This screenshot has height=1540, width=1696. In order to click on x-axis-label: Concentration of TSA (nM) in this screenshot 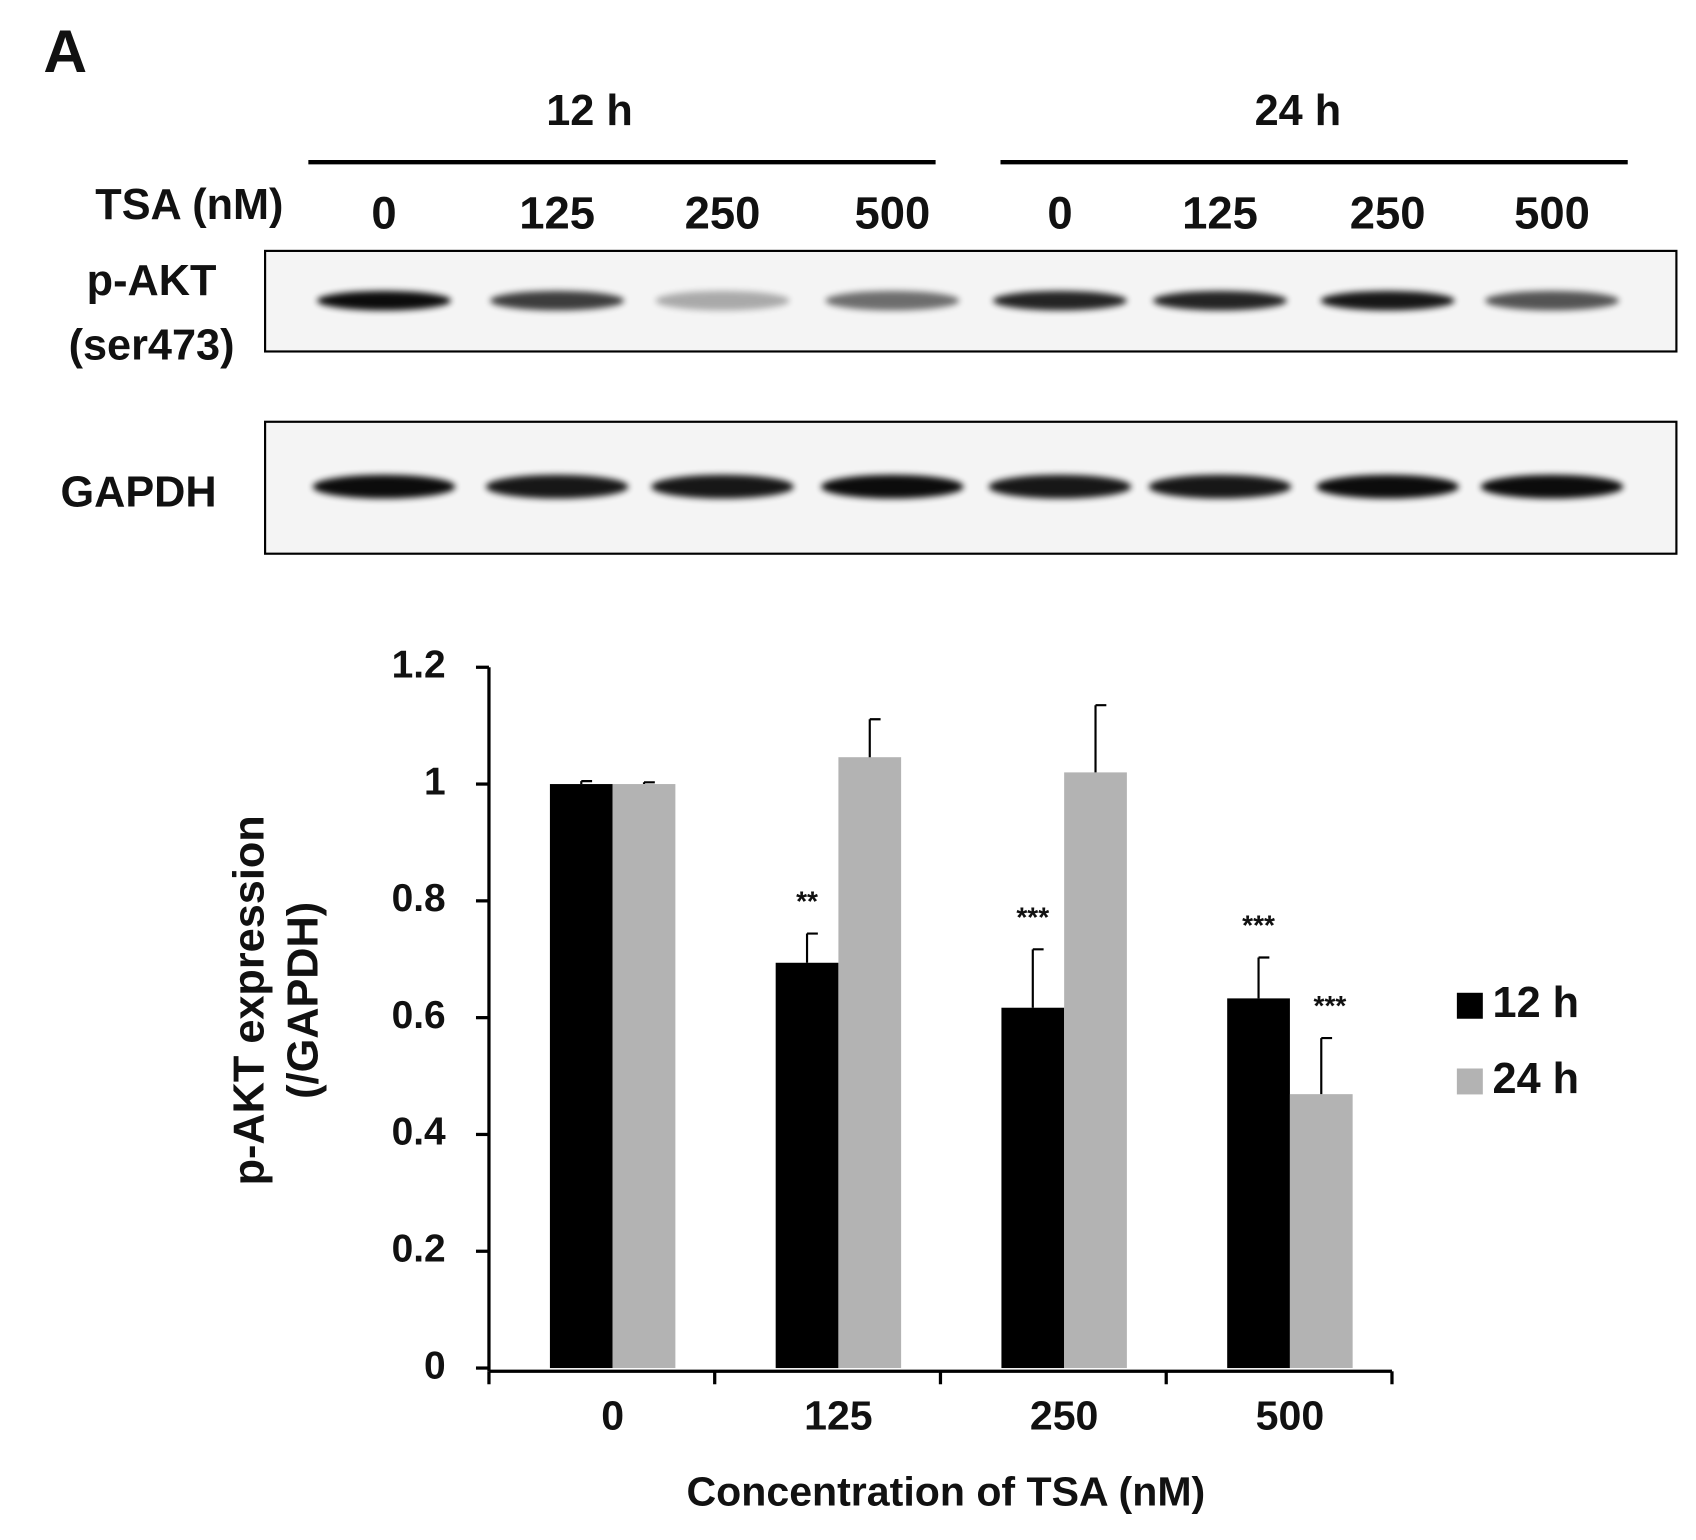, I will do `click(946, 1491)`.